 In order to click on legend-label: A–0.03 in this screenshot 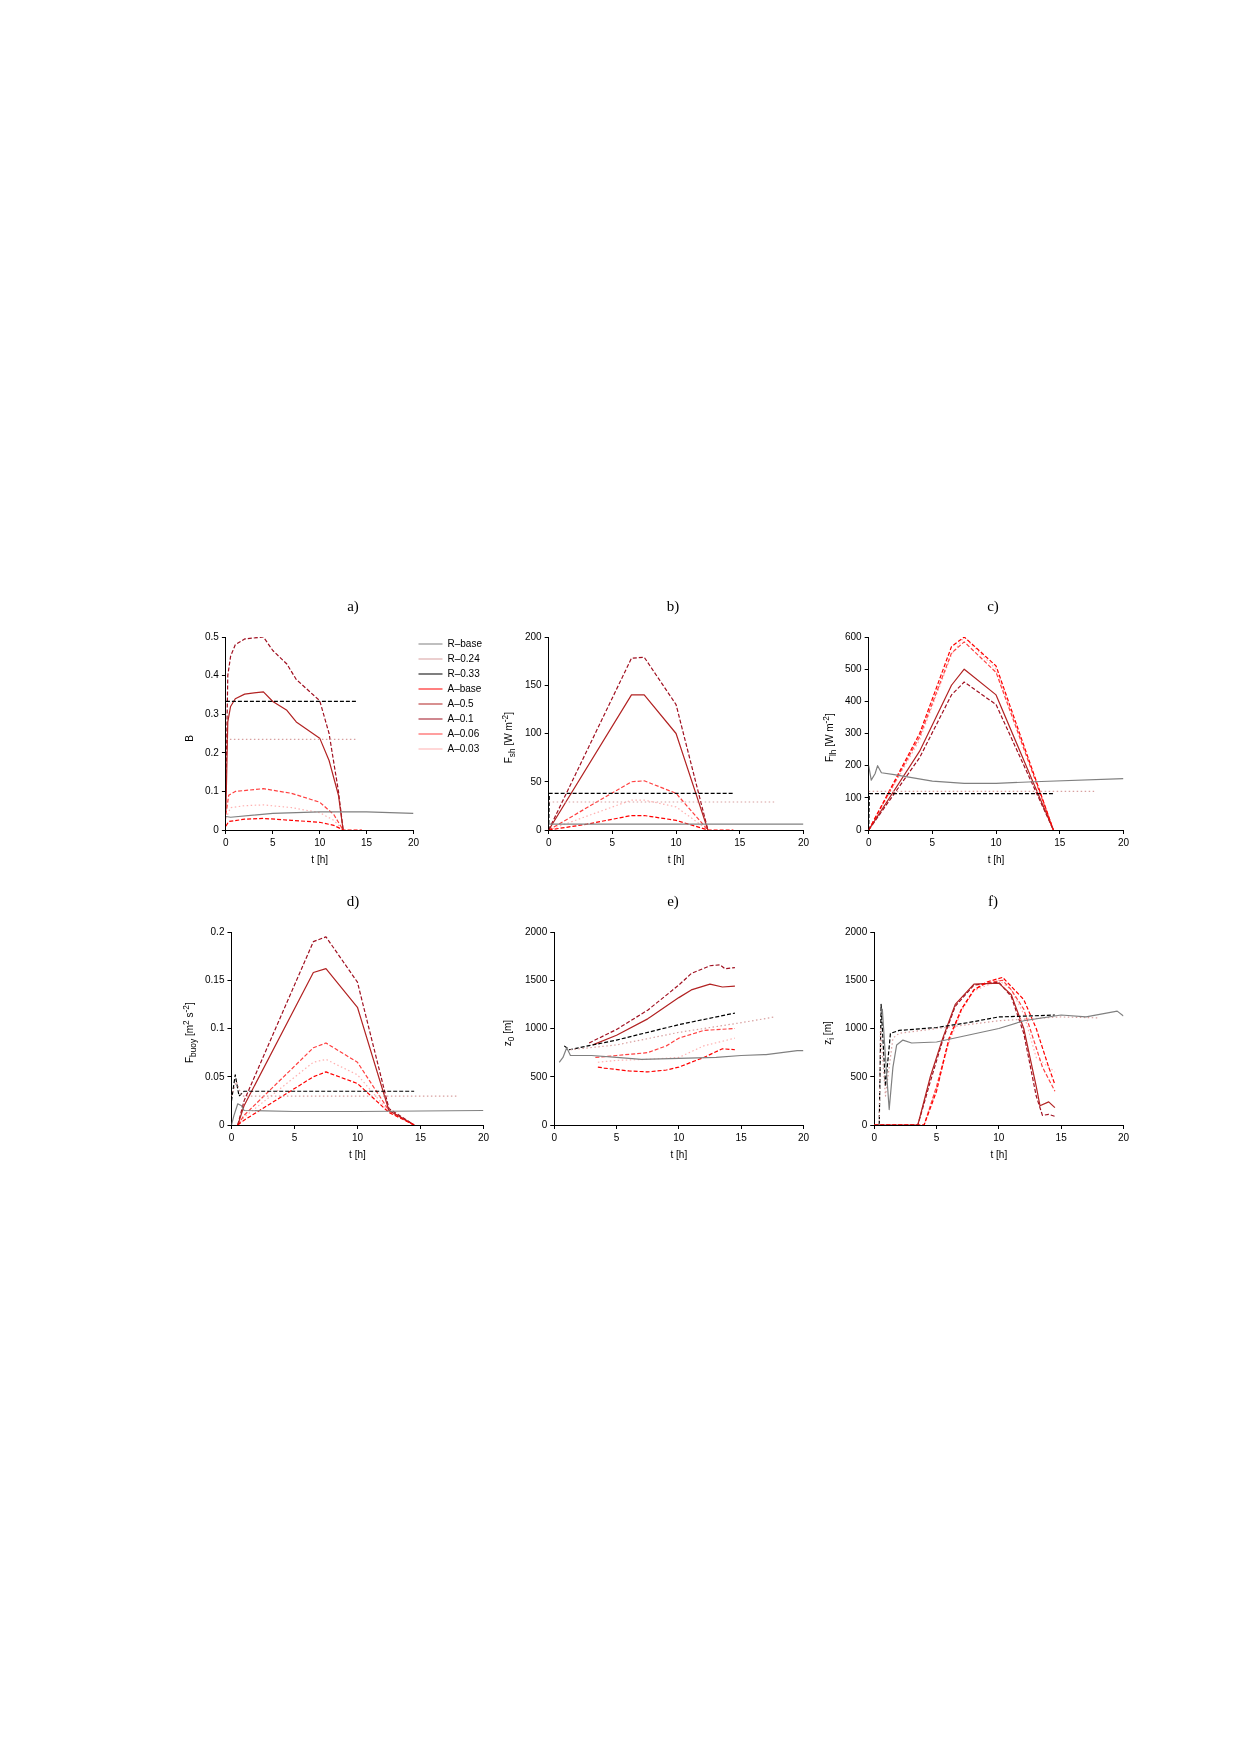, I will do `click(463, 748)`.